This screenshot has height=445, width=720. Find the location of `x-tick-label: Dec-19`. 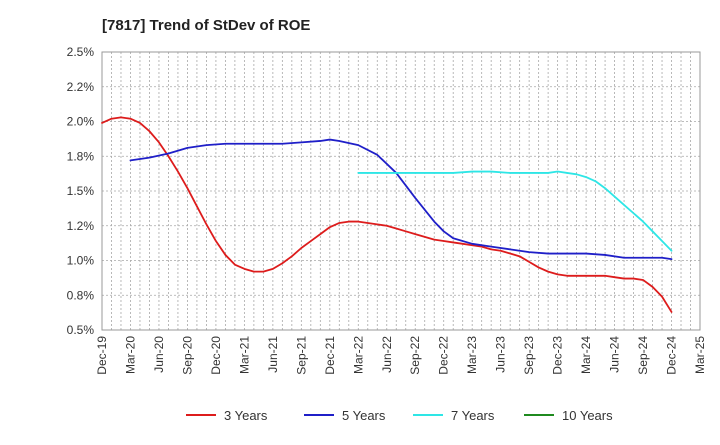

x-tick-label: Dec-19 is located at coordinates (102, 355).